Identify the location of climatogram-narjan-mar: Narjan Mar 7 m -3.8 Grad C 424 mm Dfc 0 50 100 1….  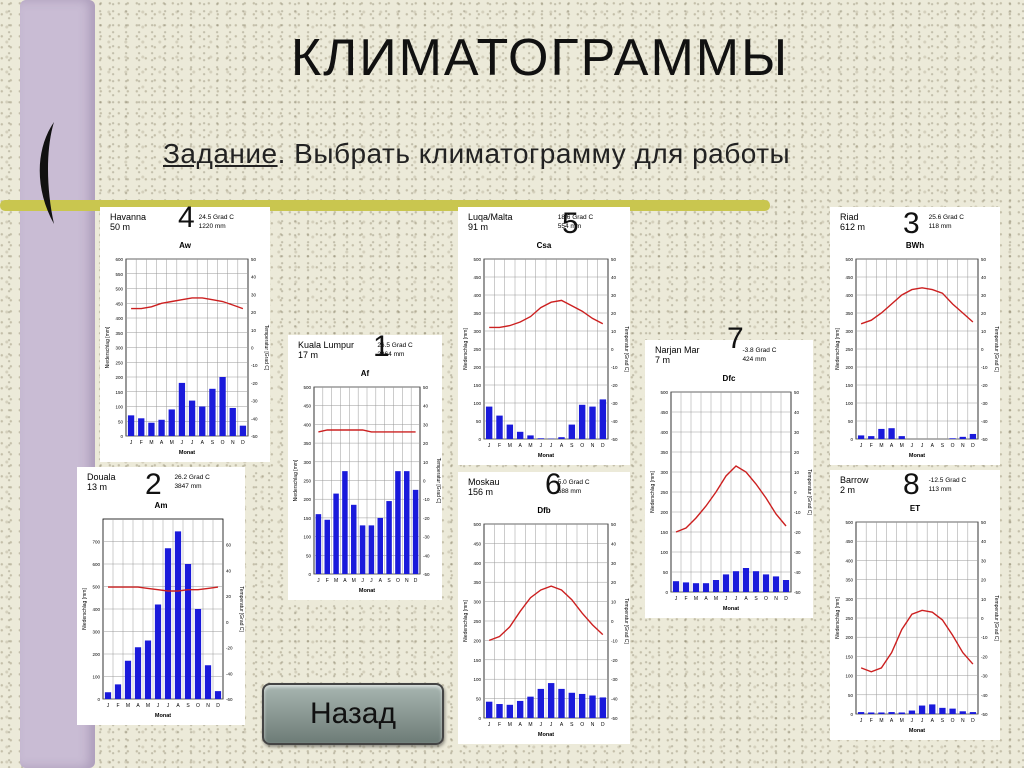
(729, 479).